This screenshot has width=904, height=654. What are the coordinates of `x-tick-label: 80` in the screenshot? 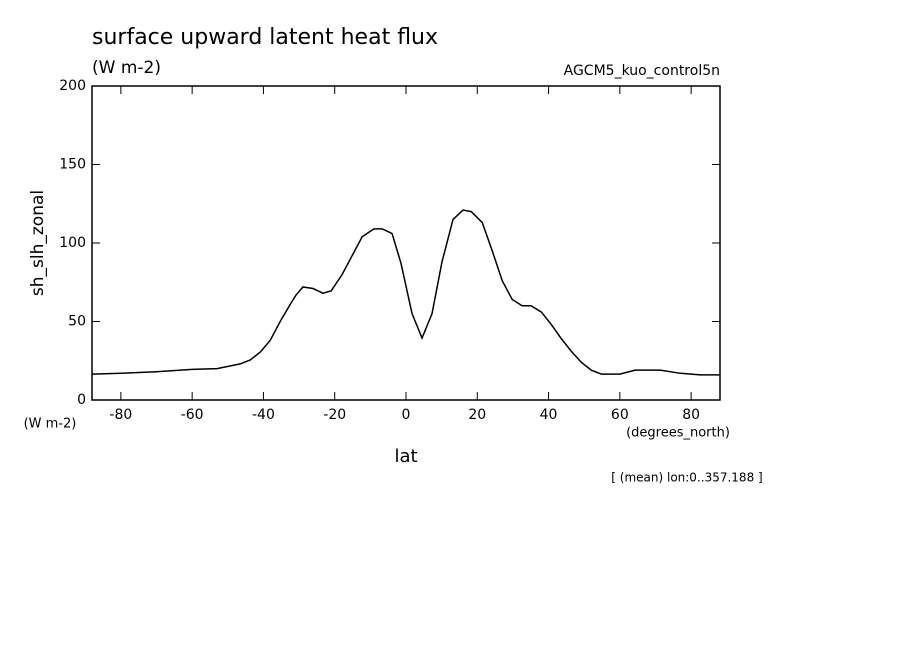 It's located at (691, 415).